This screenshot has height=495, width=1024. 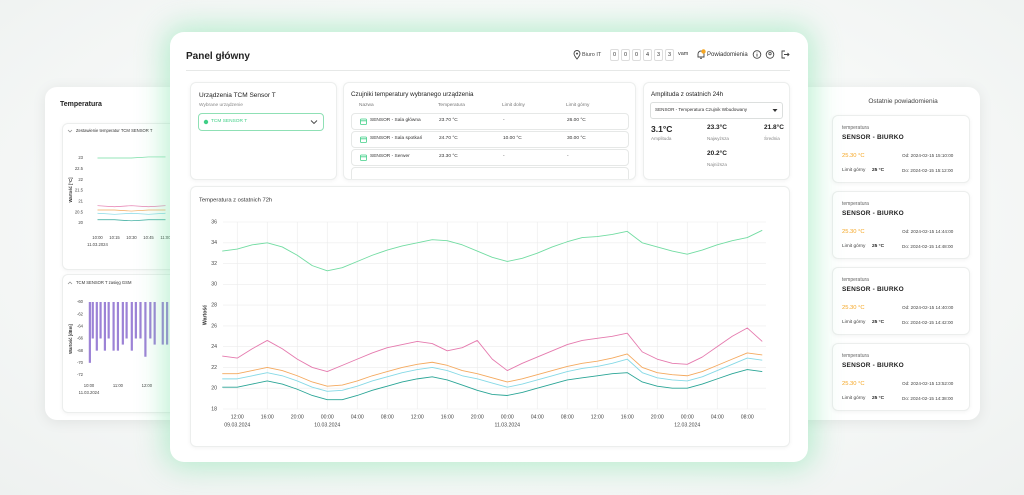 I want to click on y-tick-label: -64, so click(x=80, y=325).